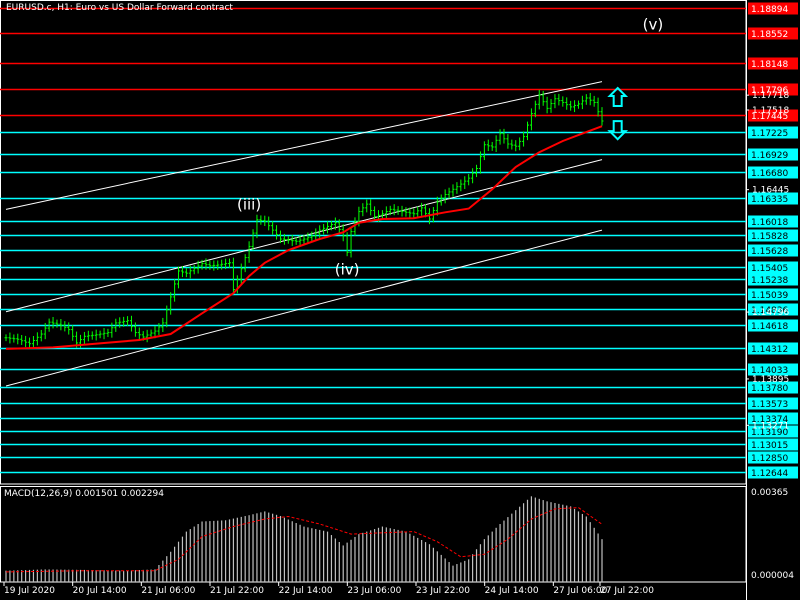 Image resolution: width=800 pixels, height=600 pixels. What do you see at coordinates (769, 35) in the screenshot?
I see `level-label-1: 1.18552` at bounding box center [769, 35].